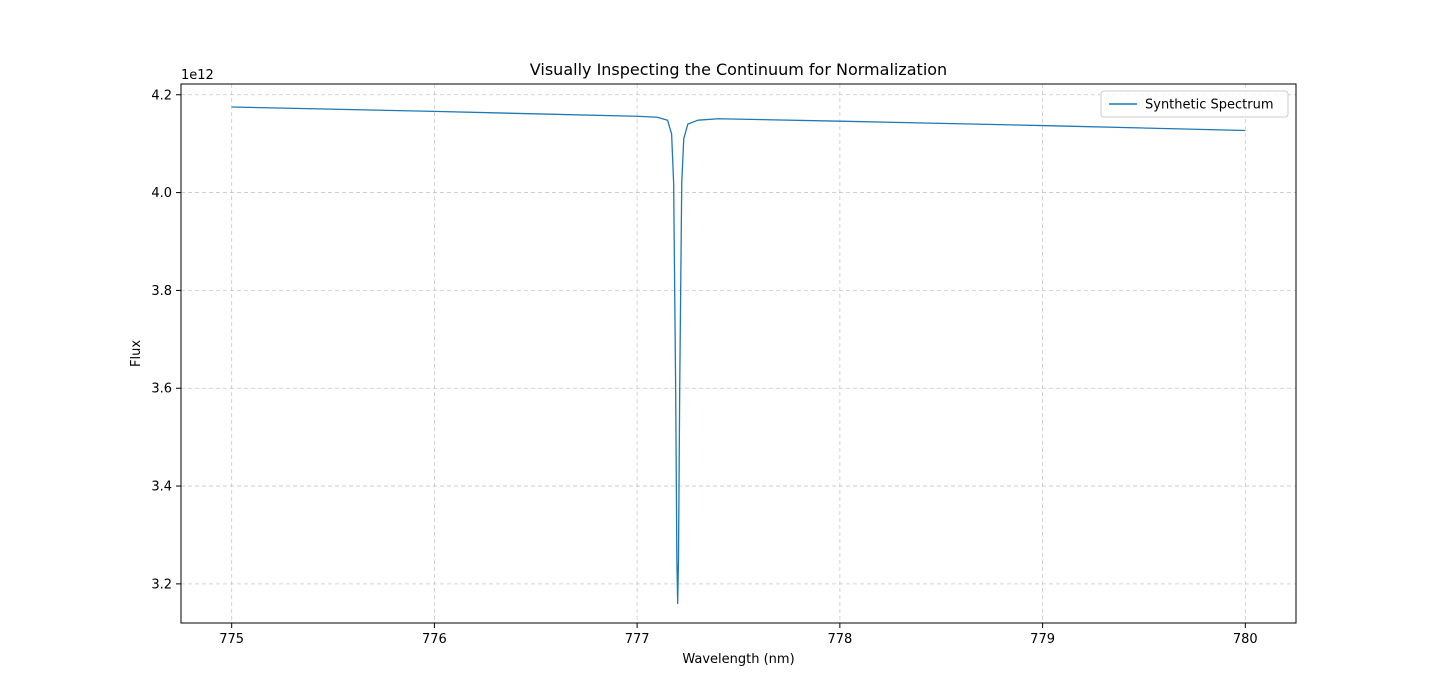 This screenshot has height=700, width=1440. Describe the element at coordinates (161, 95) in the screenshot. I see `y-tick-label: 4.2` at that location.